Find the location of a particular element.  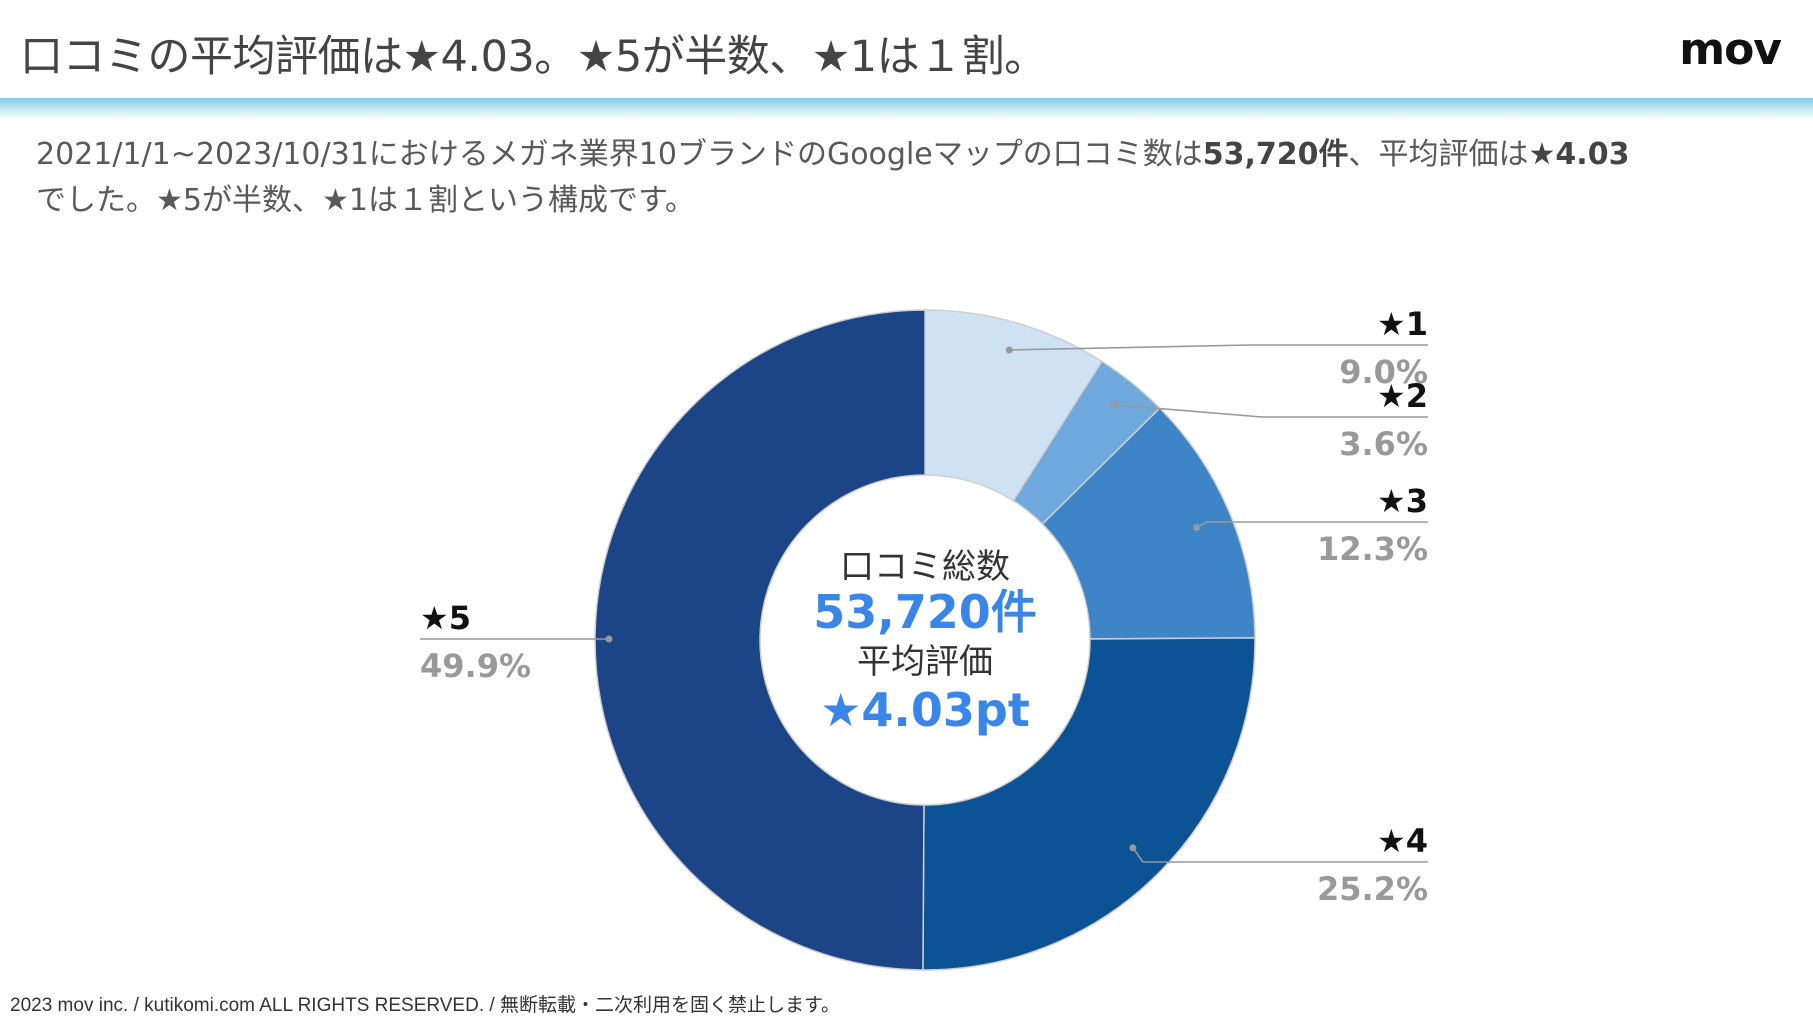

value-star-4: 25.2% is located at coordinates (1372, 889).